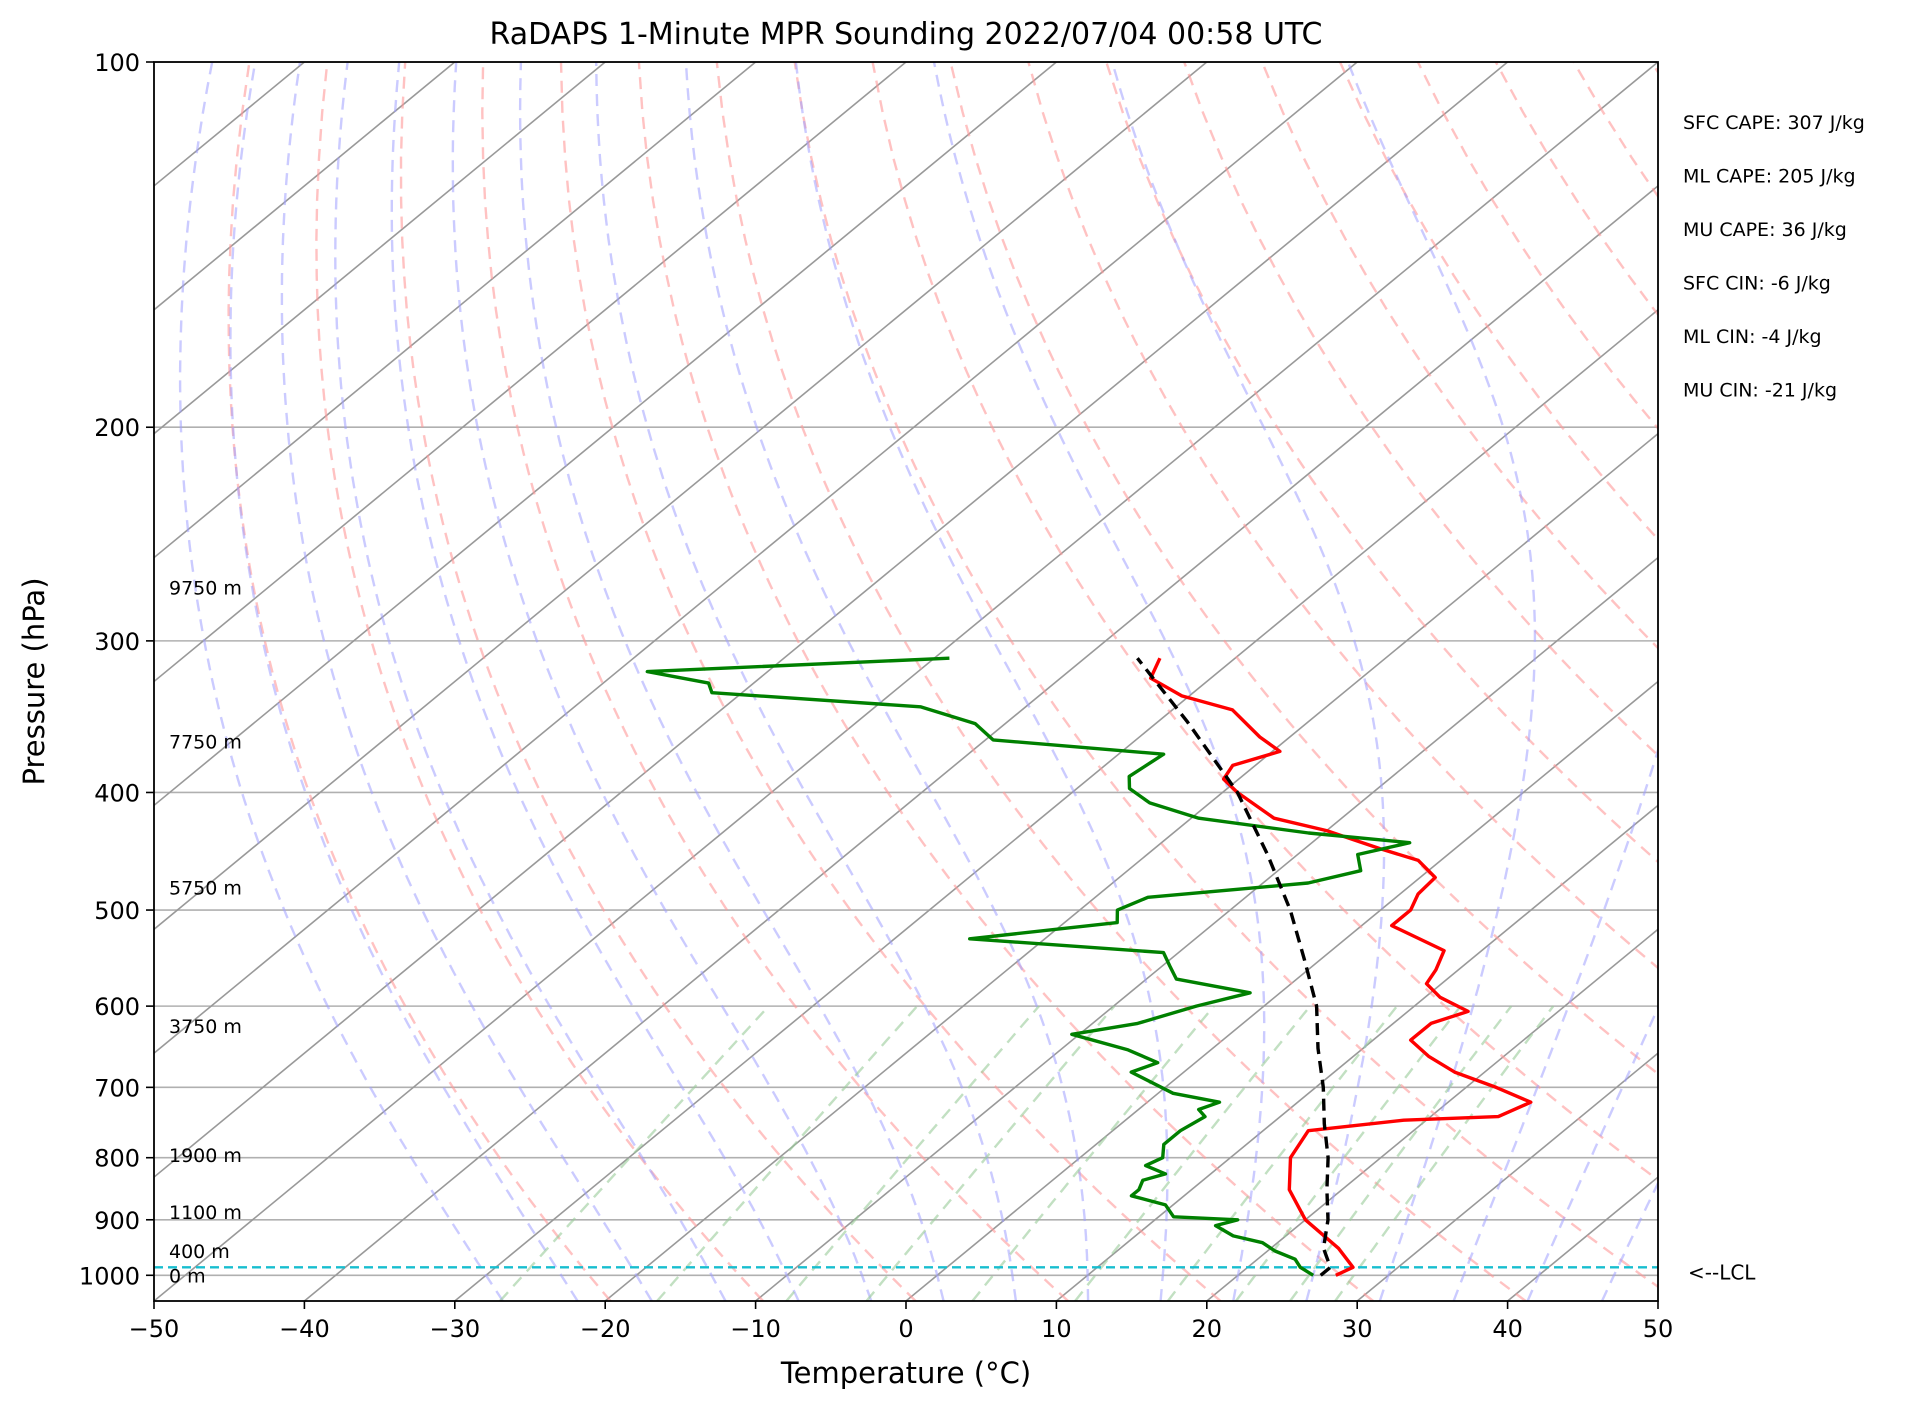 The width and height of the screenshot is (1911, 1406). What do you see at coordinates (1234, 967) in the screenshot?
I see `parcel-profile` at bounding box center [1234, 967].